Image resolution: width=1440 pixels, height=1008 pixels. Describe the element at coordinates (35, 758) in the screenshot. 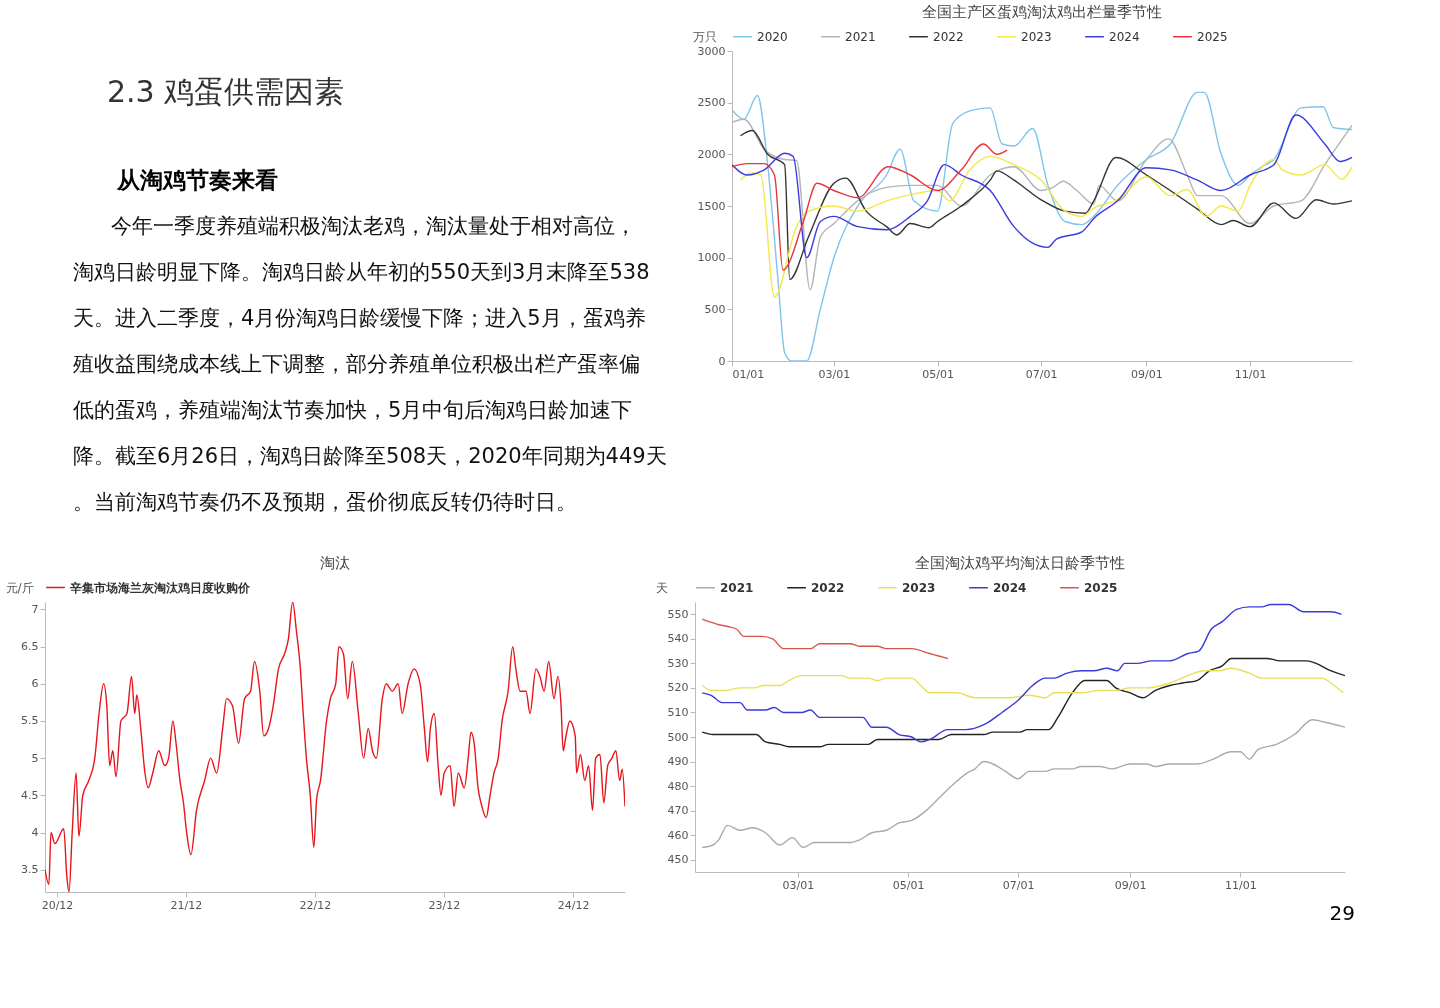

I see `y-tick-label: 5` at that location.